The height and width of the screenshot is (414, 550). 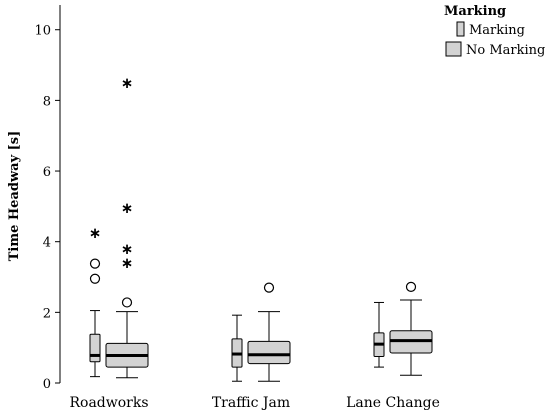 What do you see at coordinates (47, 384) in the screenshot?
I see `y-tick-label: 0` at bounding box center [47, 384].